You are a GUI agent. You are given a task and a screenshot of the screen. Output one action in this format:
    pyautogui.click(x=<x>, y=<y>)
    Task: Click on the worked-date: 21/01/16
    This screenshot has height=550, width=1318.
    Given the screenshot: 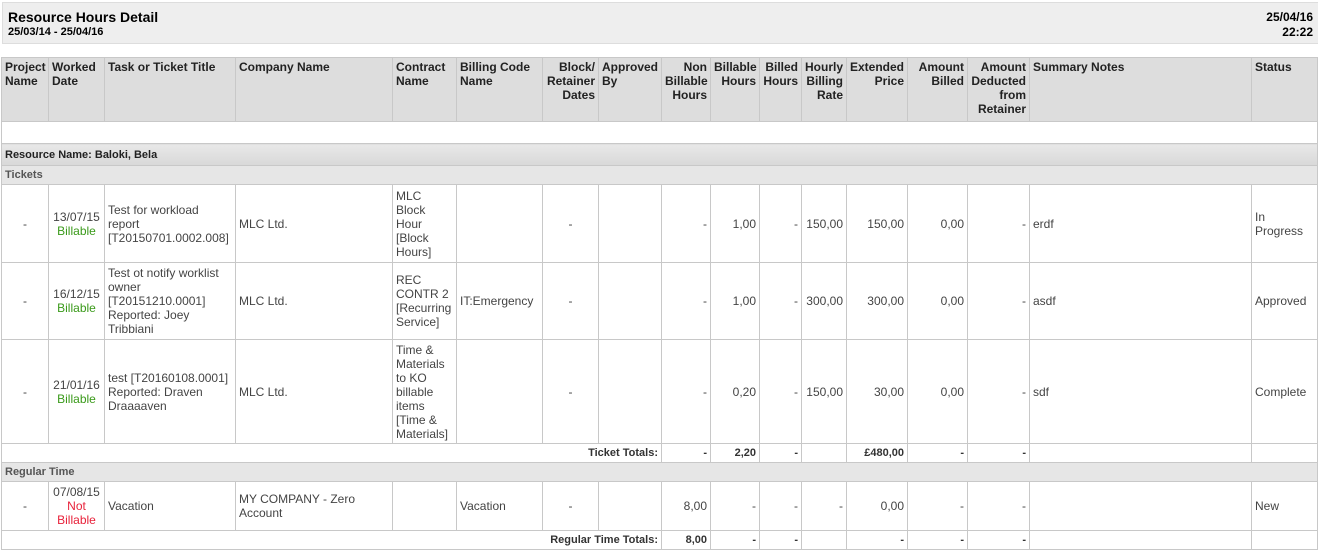 What is the action you would take?
    pyautogui.click(x=76, y=384)
    